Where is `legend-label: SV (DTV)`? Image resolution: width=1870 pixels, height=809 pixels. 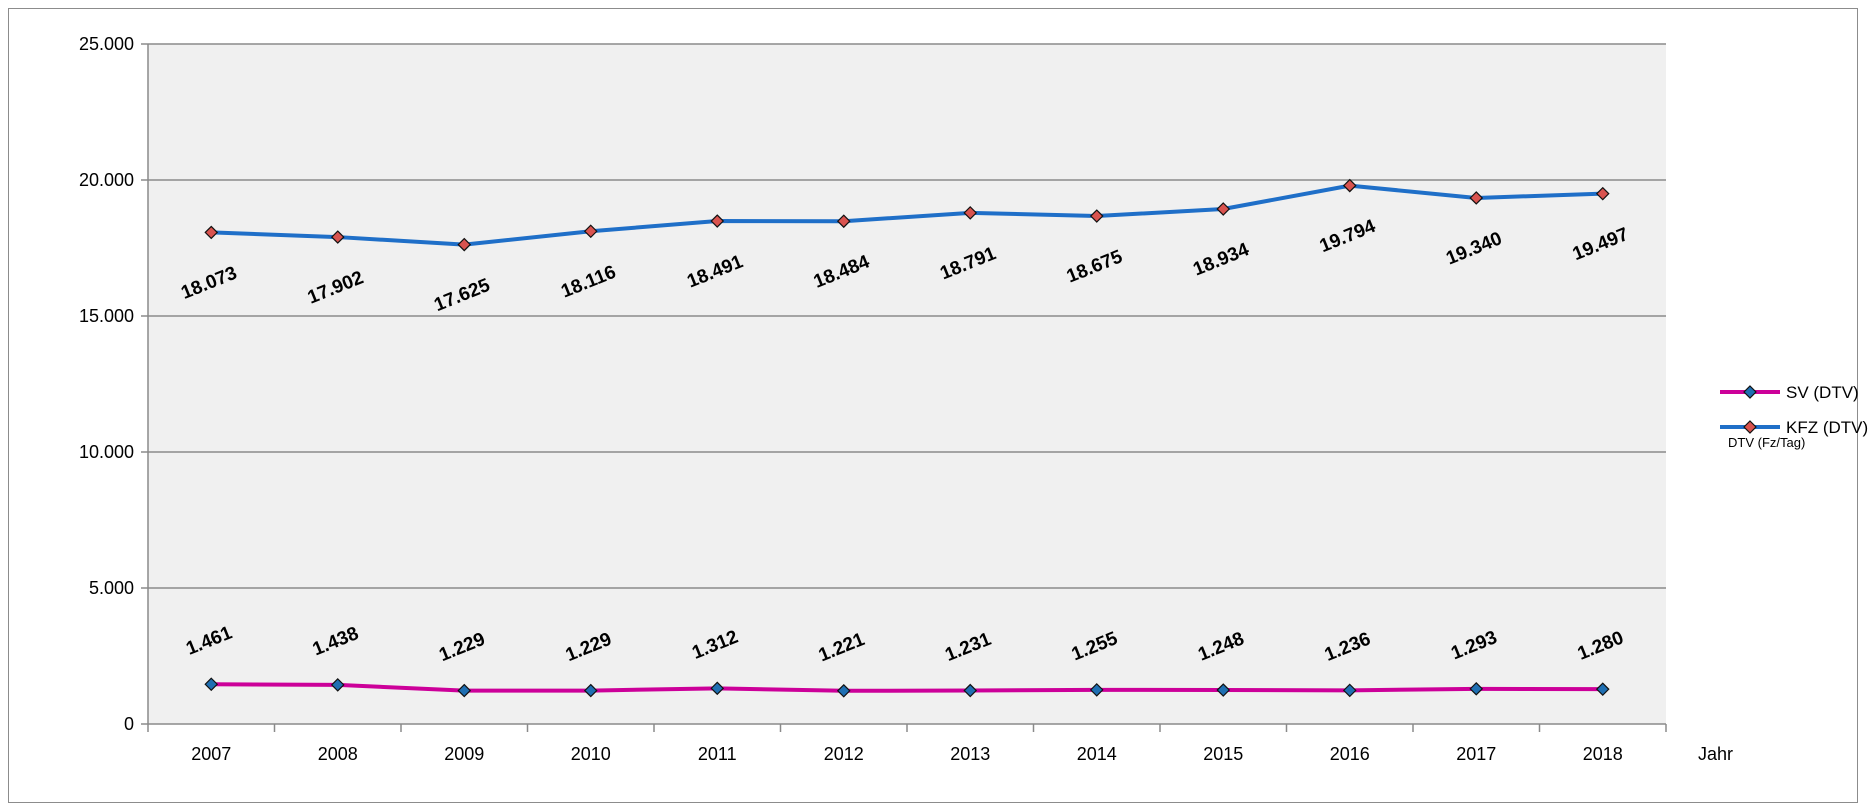 legend-label: SV (DTV) is located at coordinates (1822, 392).